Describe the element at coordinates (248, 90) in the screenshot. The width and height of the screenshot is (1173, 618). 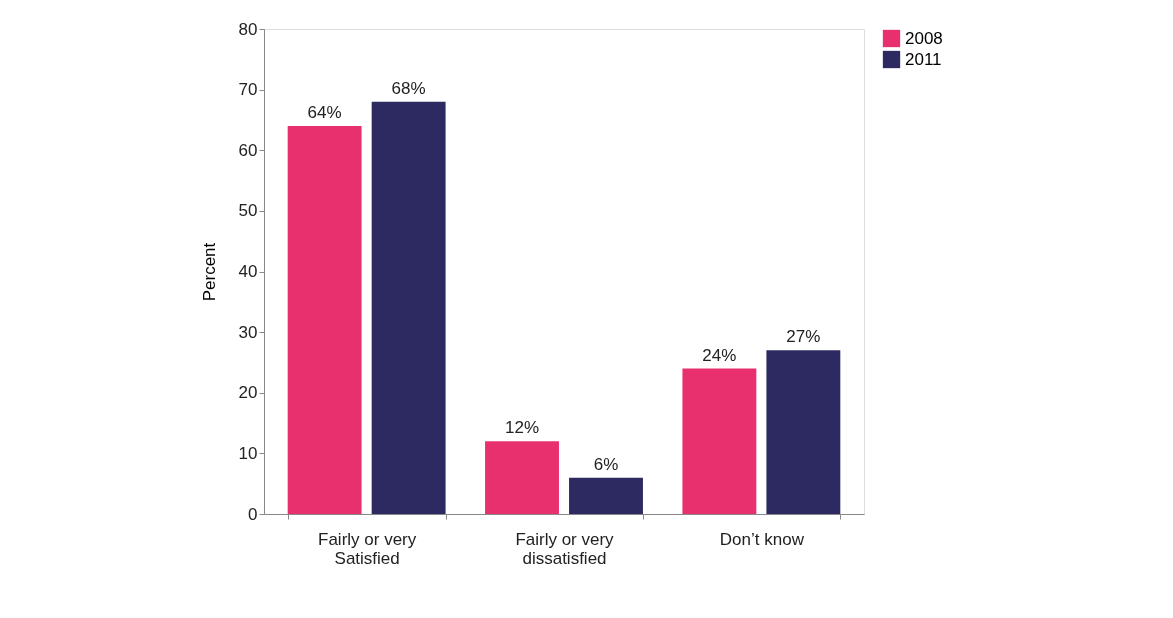
I see `y-tick-label: 70` at that location.